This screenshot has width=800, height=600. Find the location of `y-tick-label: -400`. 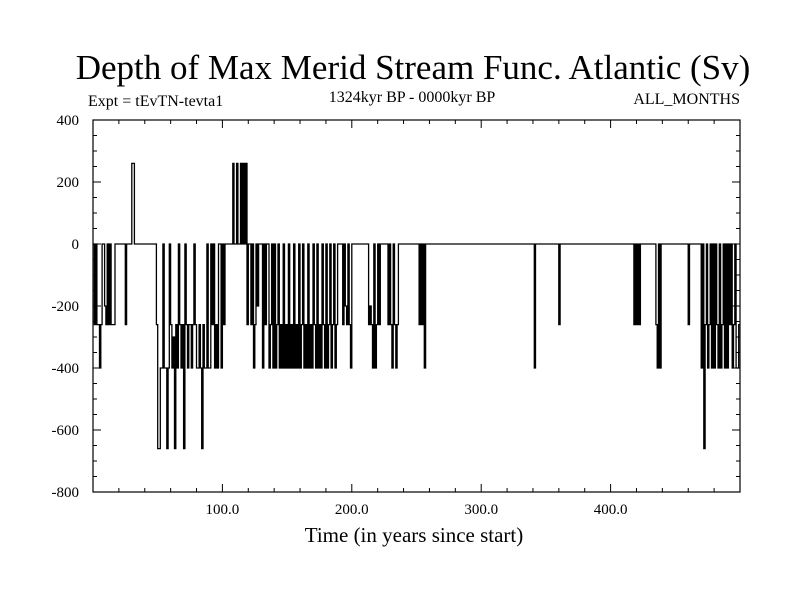

y-tick-label: -400 is located at coordinates (66, 369).